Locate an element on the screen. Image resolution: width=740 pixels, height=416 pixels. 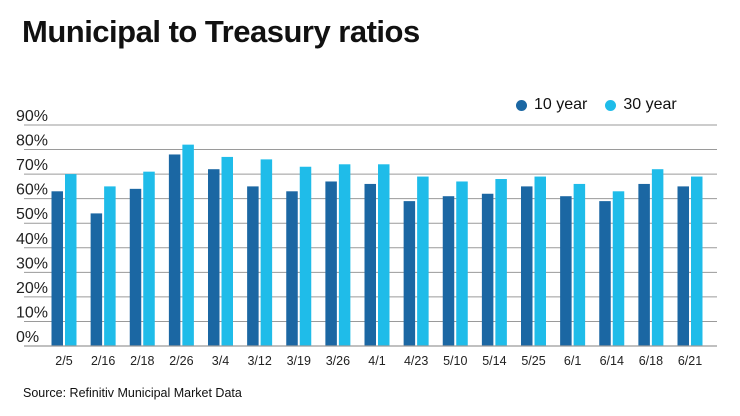
x-tick-label: 3/26 is located at coordinates (338, 361).